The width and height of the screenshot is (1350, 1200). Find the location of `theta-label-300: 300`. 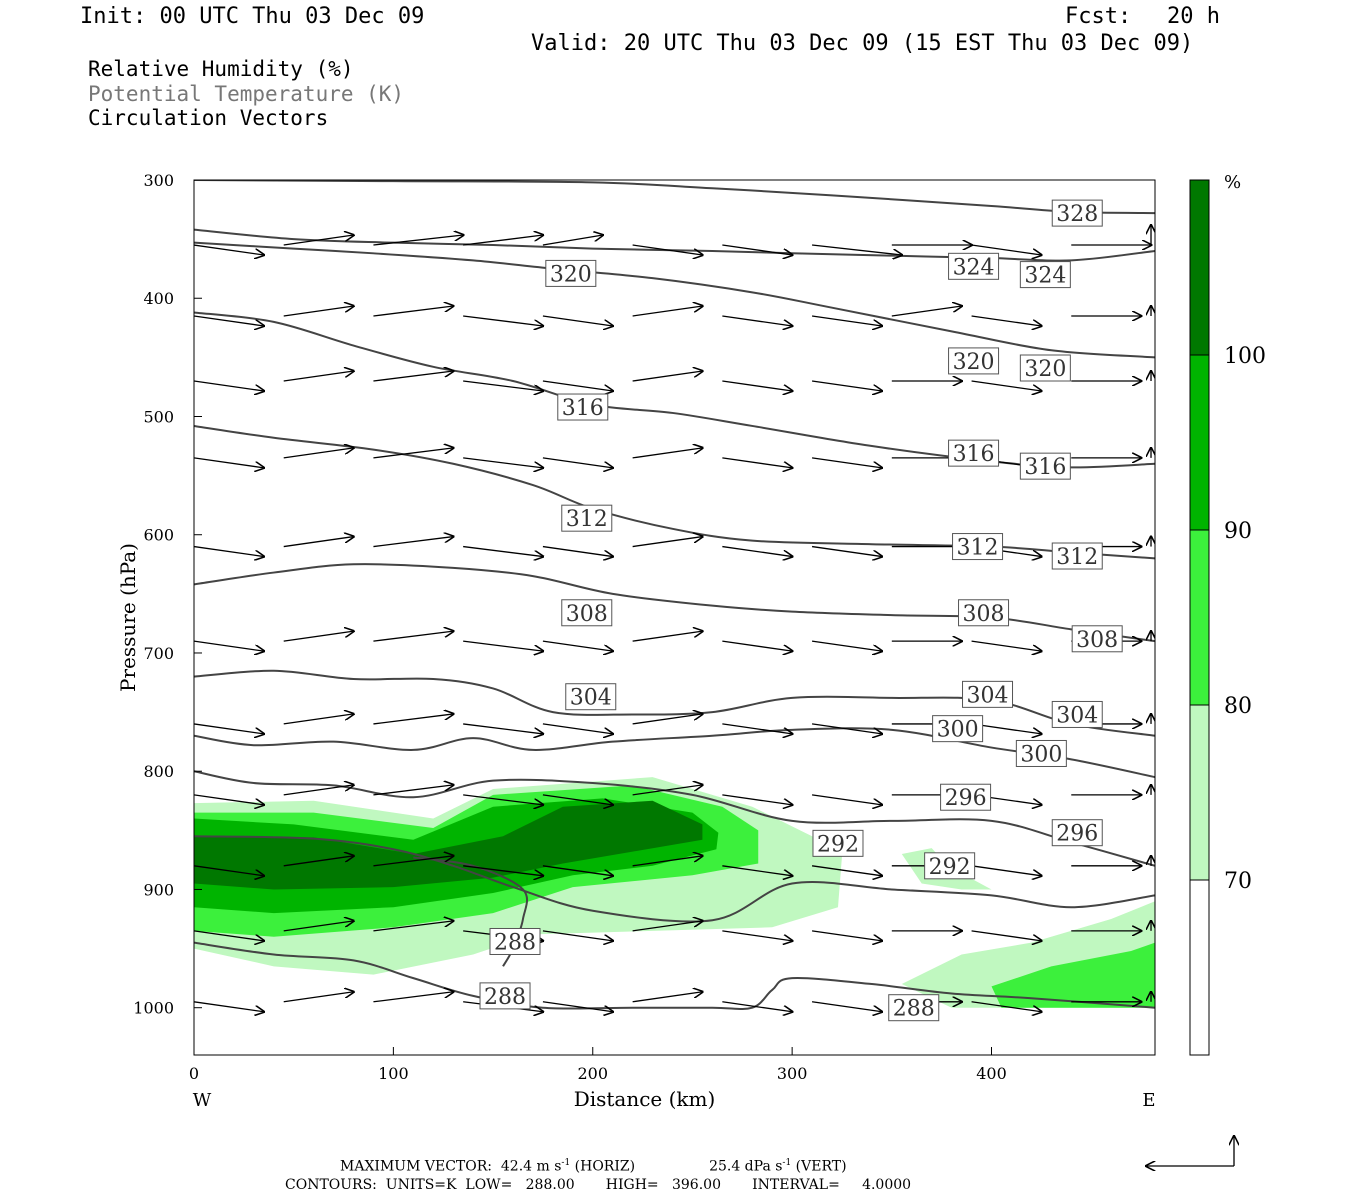

theta-label-300: 300 is located at coordinates (958, 730).